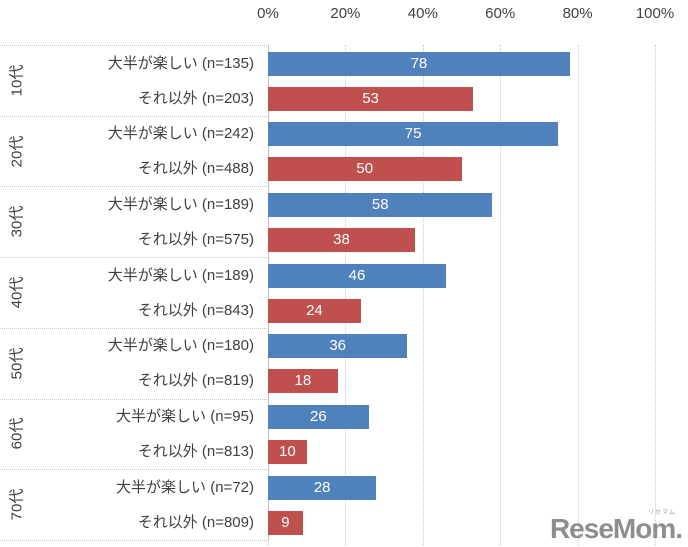 Image resolution: width=688 pixels, height=547 pixels. Describe the element at coordinates (268, 292) in the screenshot. I see `category-panel-right-border` at that location.